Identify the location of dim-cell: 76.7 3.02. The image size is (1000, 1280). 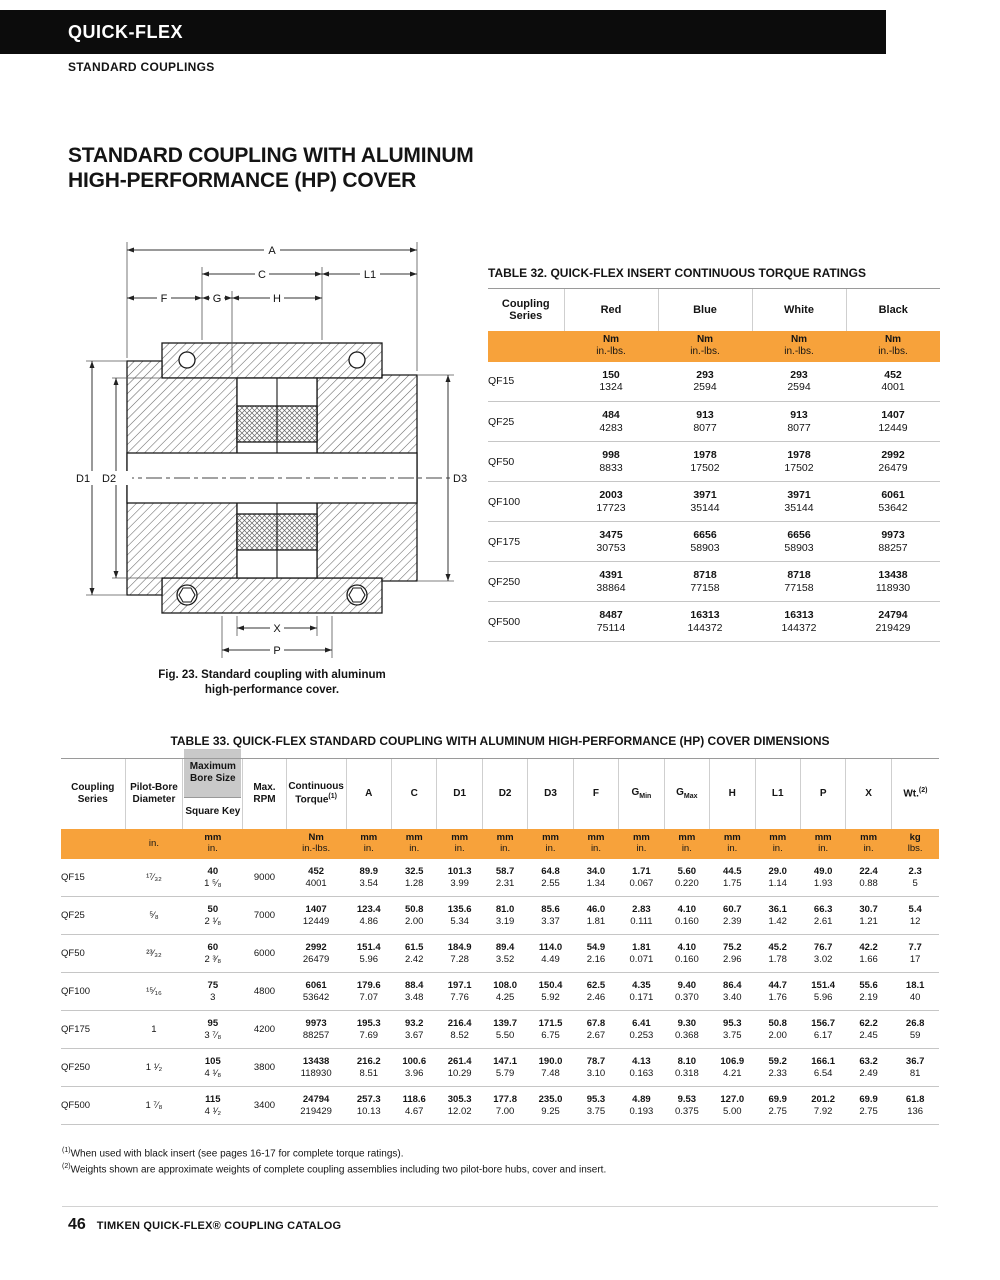
(823, 954).